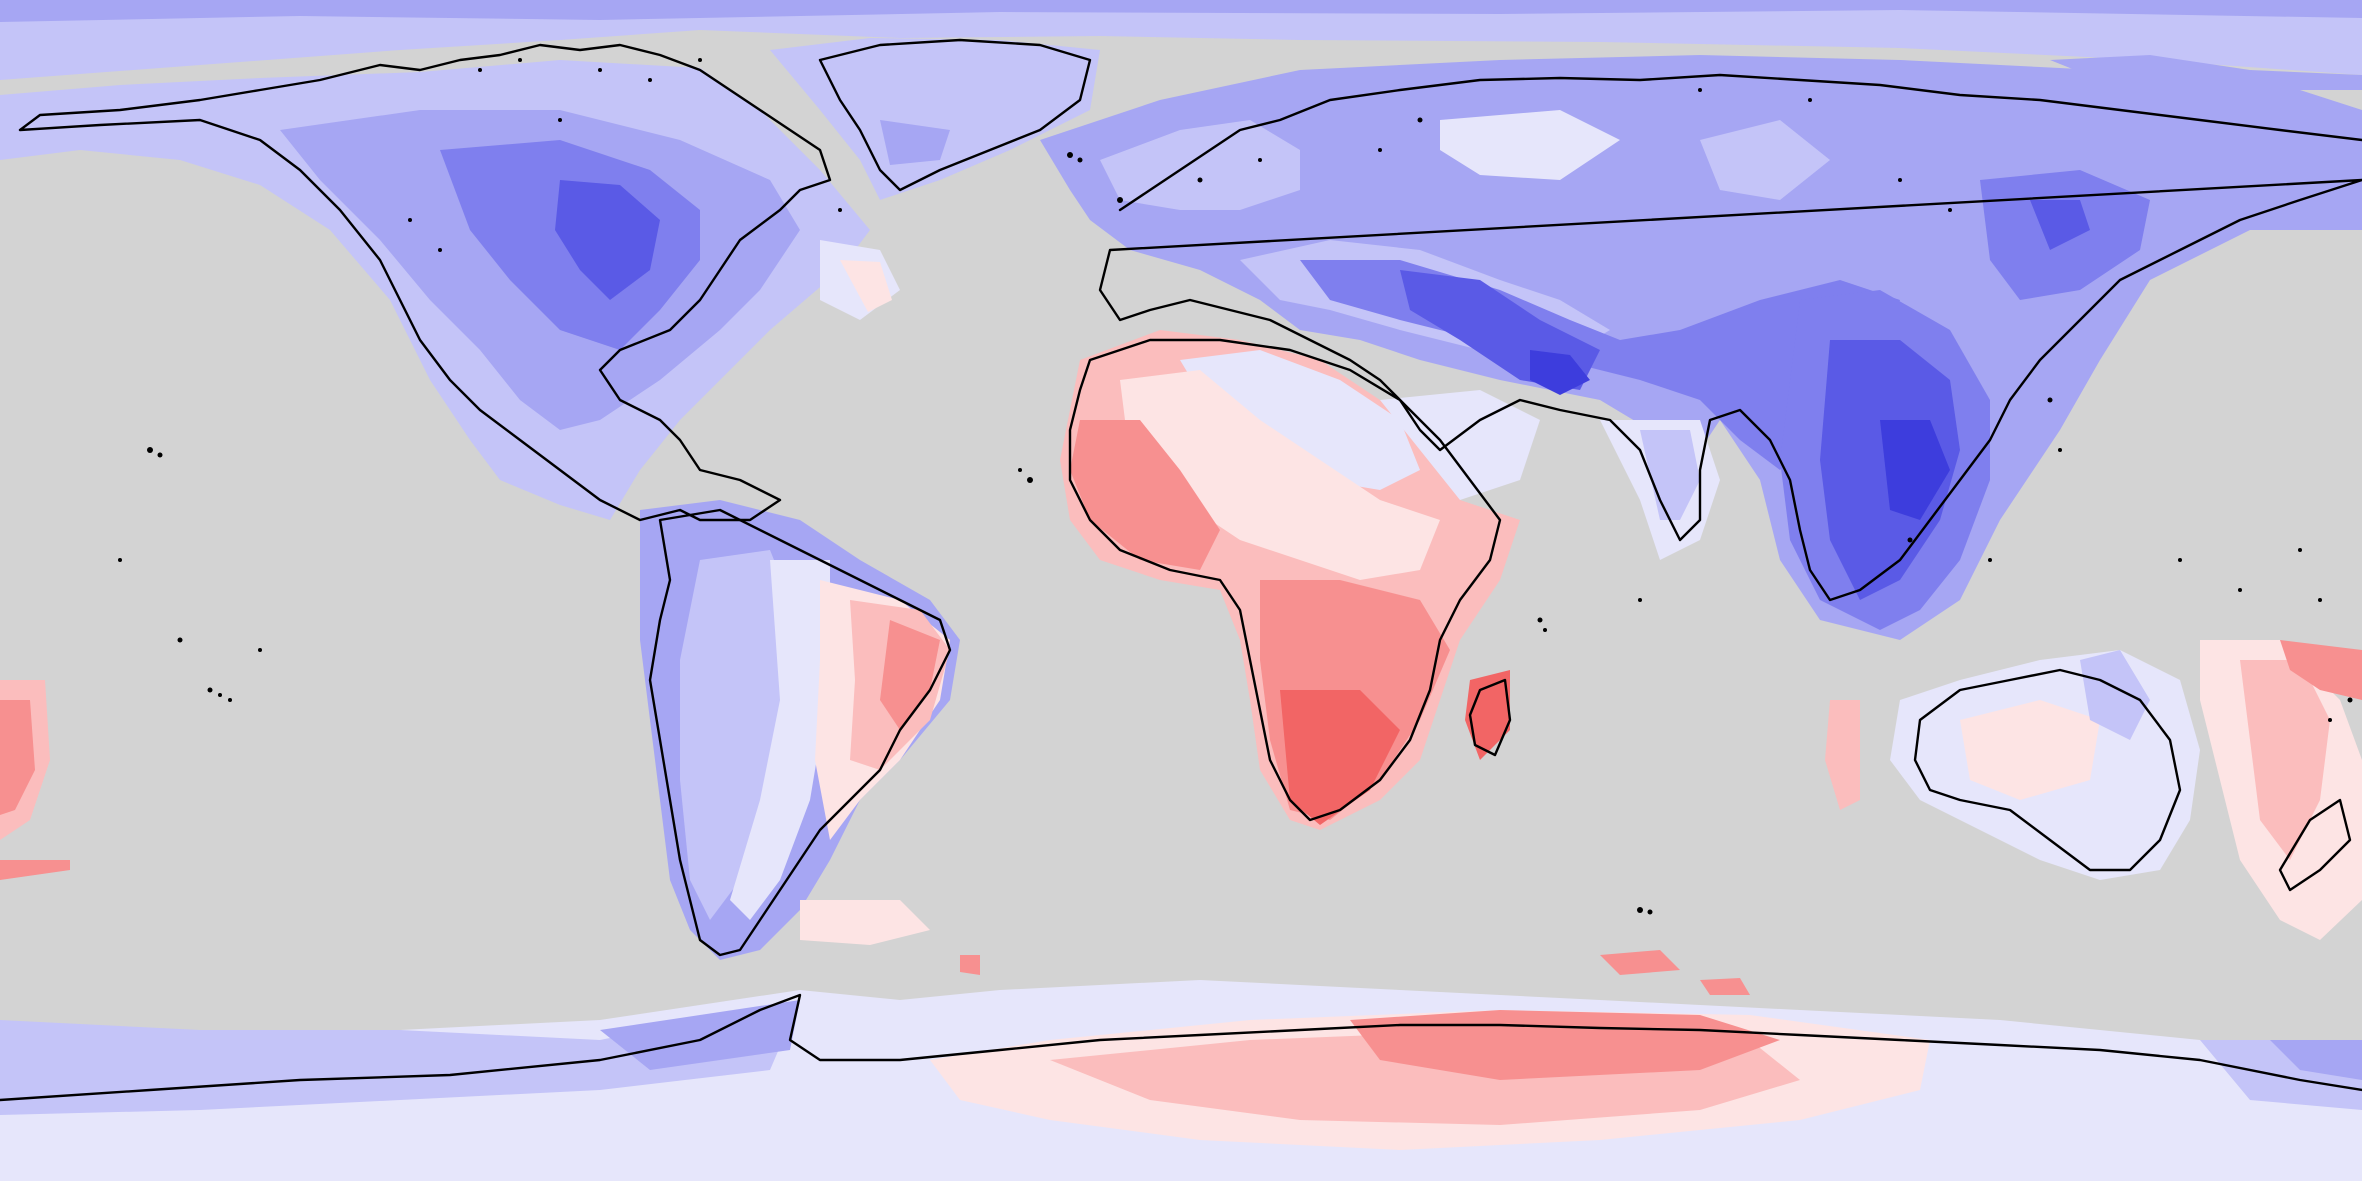 The image size is (2362, 1181). Describe the element at coordinates (425, 282) in the screenshot. I see `coastline-north-america` at that location.